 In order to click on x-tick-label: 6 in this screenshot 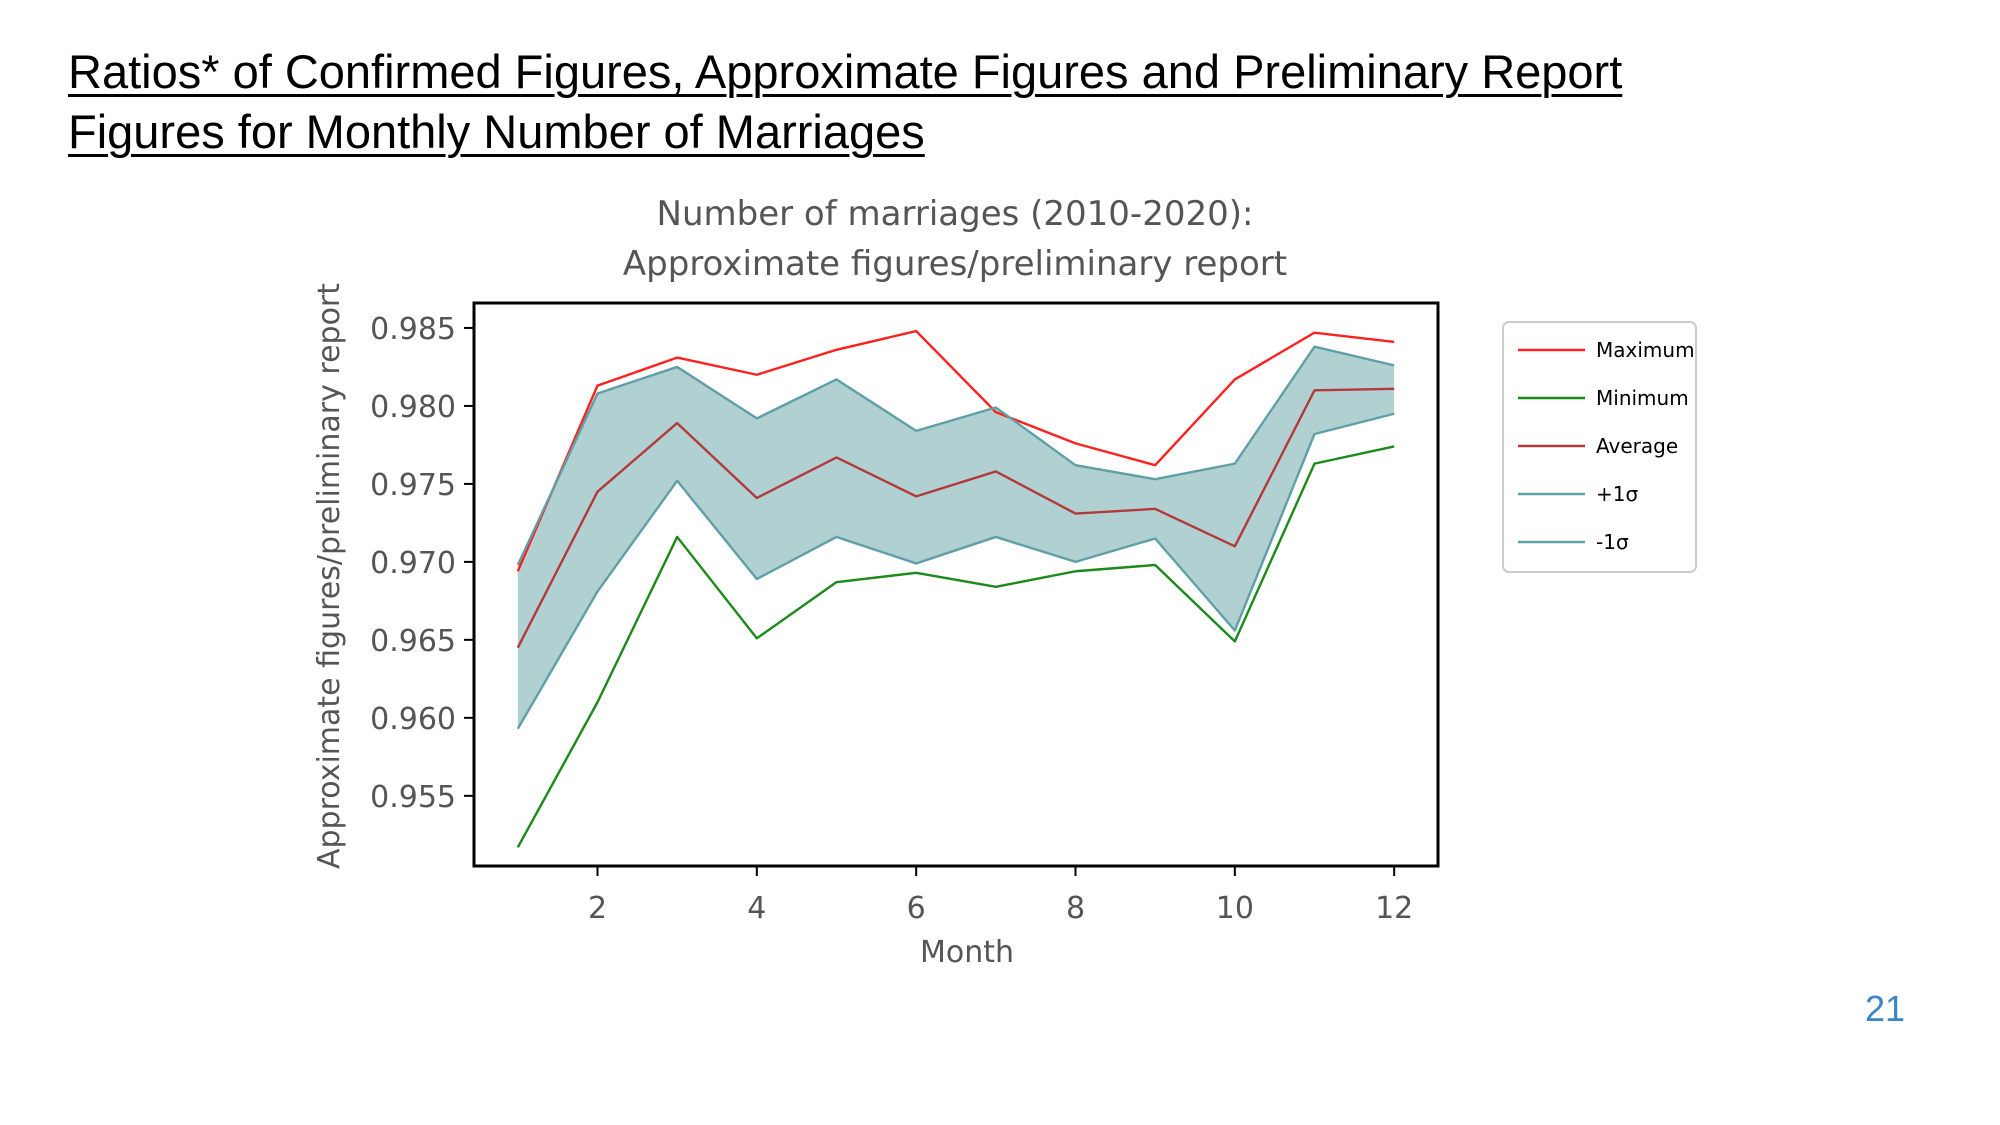, I will do `click(916, 908)`.